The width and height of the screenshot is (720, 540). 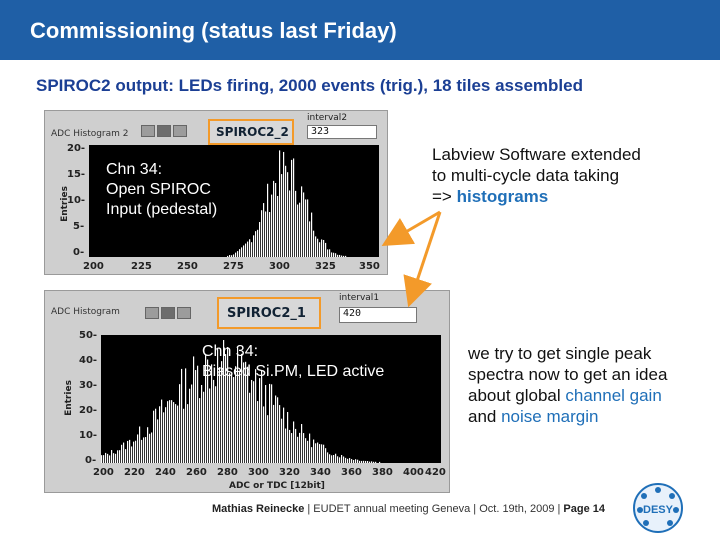 What do you see at coordinates (293, 361) in the screenshot?
I see `overlay-text-sipm: Chn 34: Biased Si.PM, LED active` at bounding box center [293, 361].